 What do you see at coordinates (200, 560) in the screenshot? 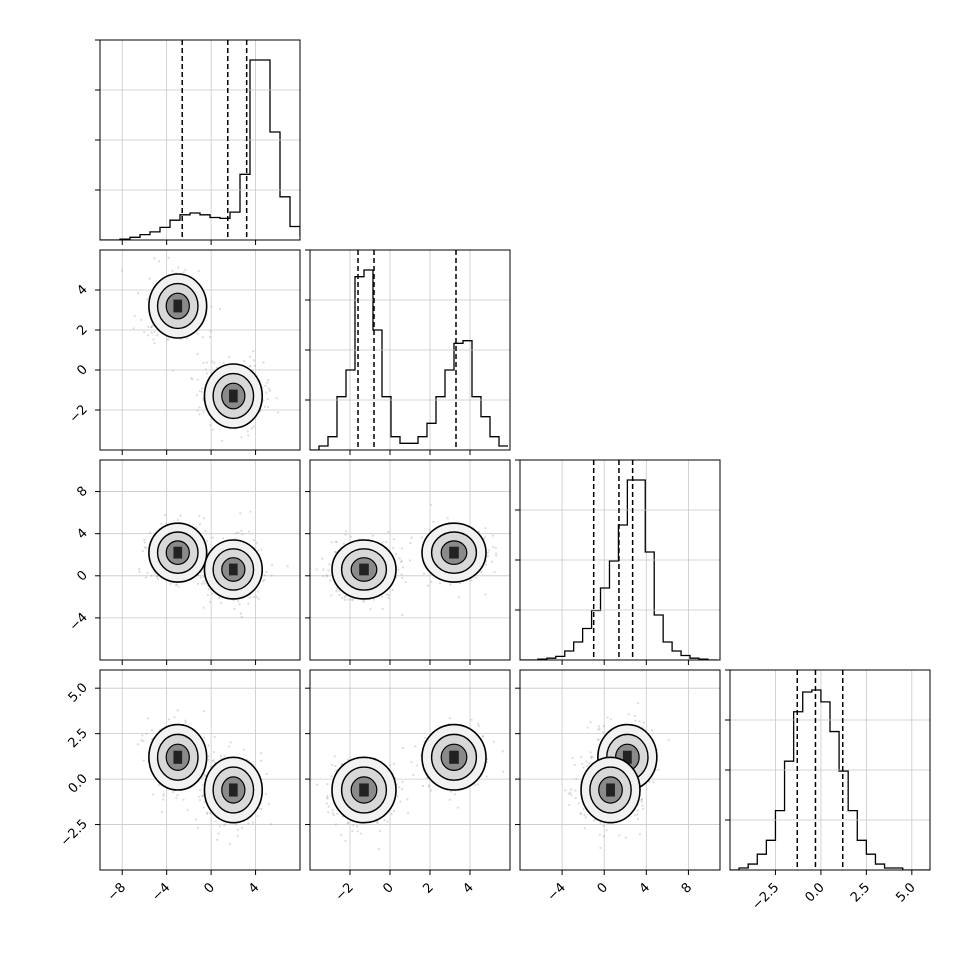
I see `panel-frame` at bounding box center [200, 560].